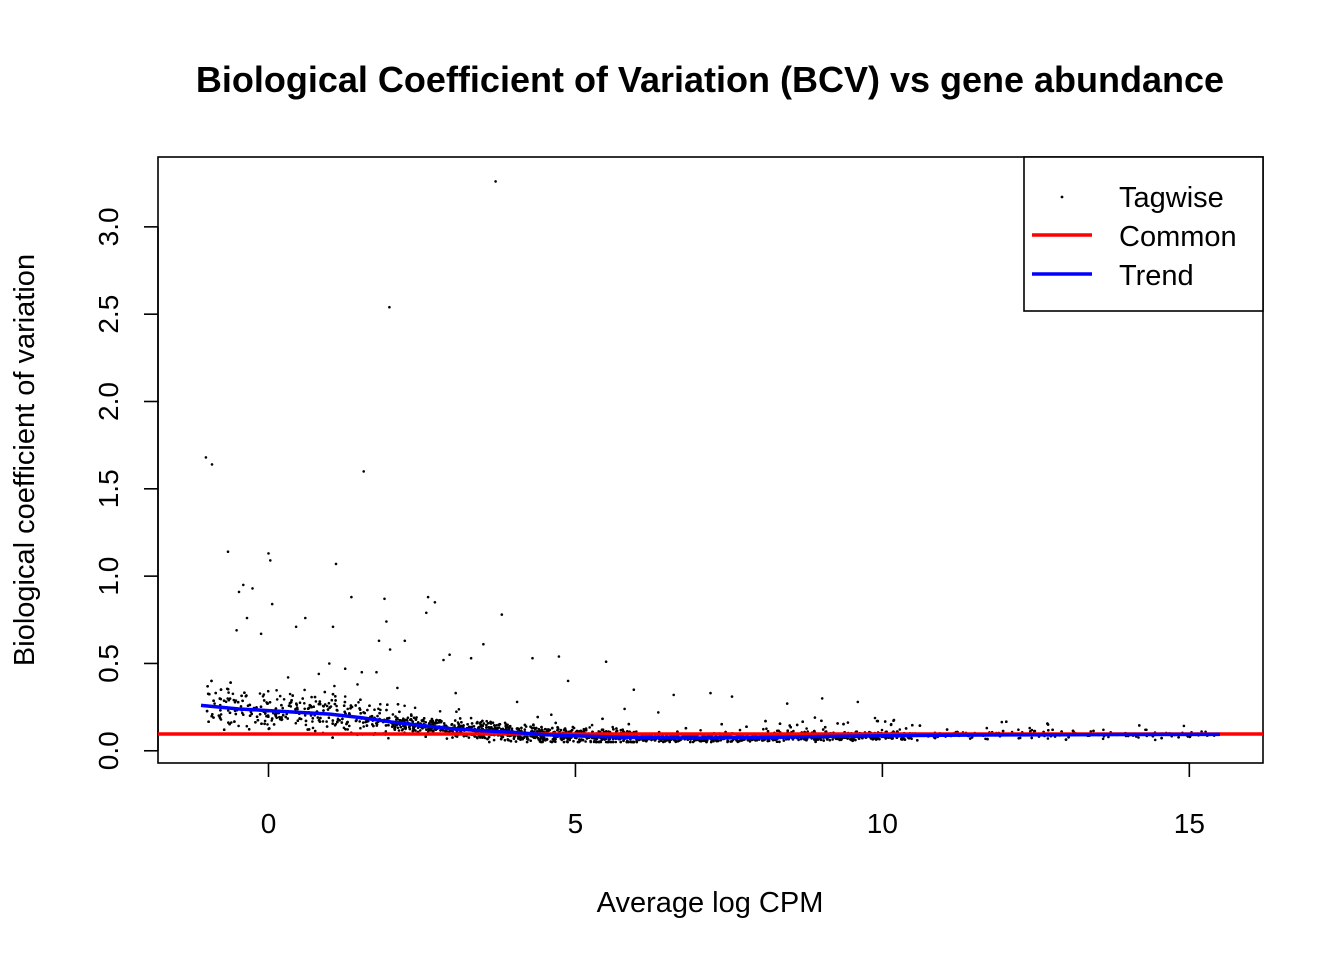 The image size is (1344, 960). What do you see at coordinates (1178, 237) in the screenshot?
I see `legend-common-label: Common` at bounding box center [1178, 237].